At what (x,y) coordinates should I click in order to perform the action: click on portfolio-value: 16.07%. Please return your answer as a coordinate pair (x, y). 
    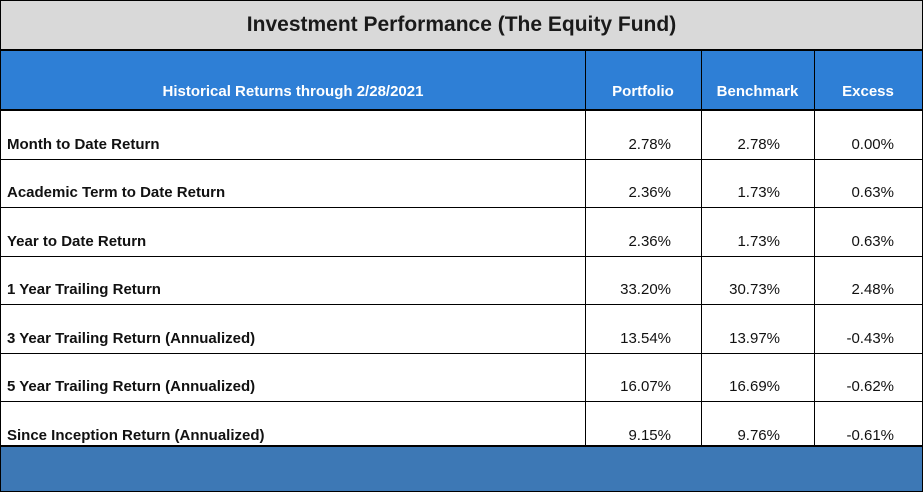
    Looking at the image, I should click on (645, 386).